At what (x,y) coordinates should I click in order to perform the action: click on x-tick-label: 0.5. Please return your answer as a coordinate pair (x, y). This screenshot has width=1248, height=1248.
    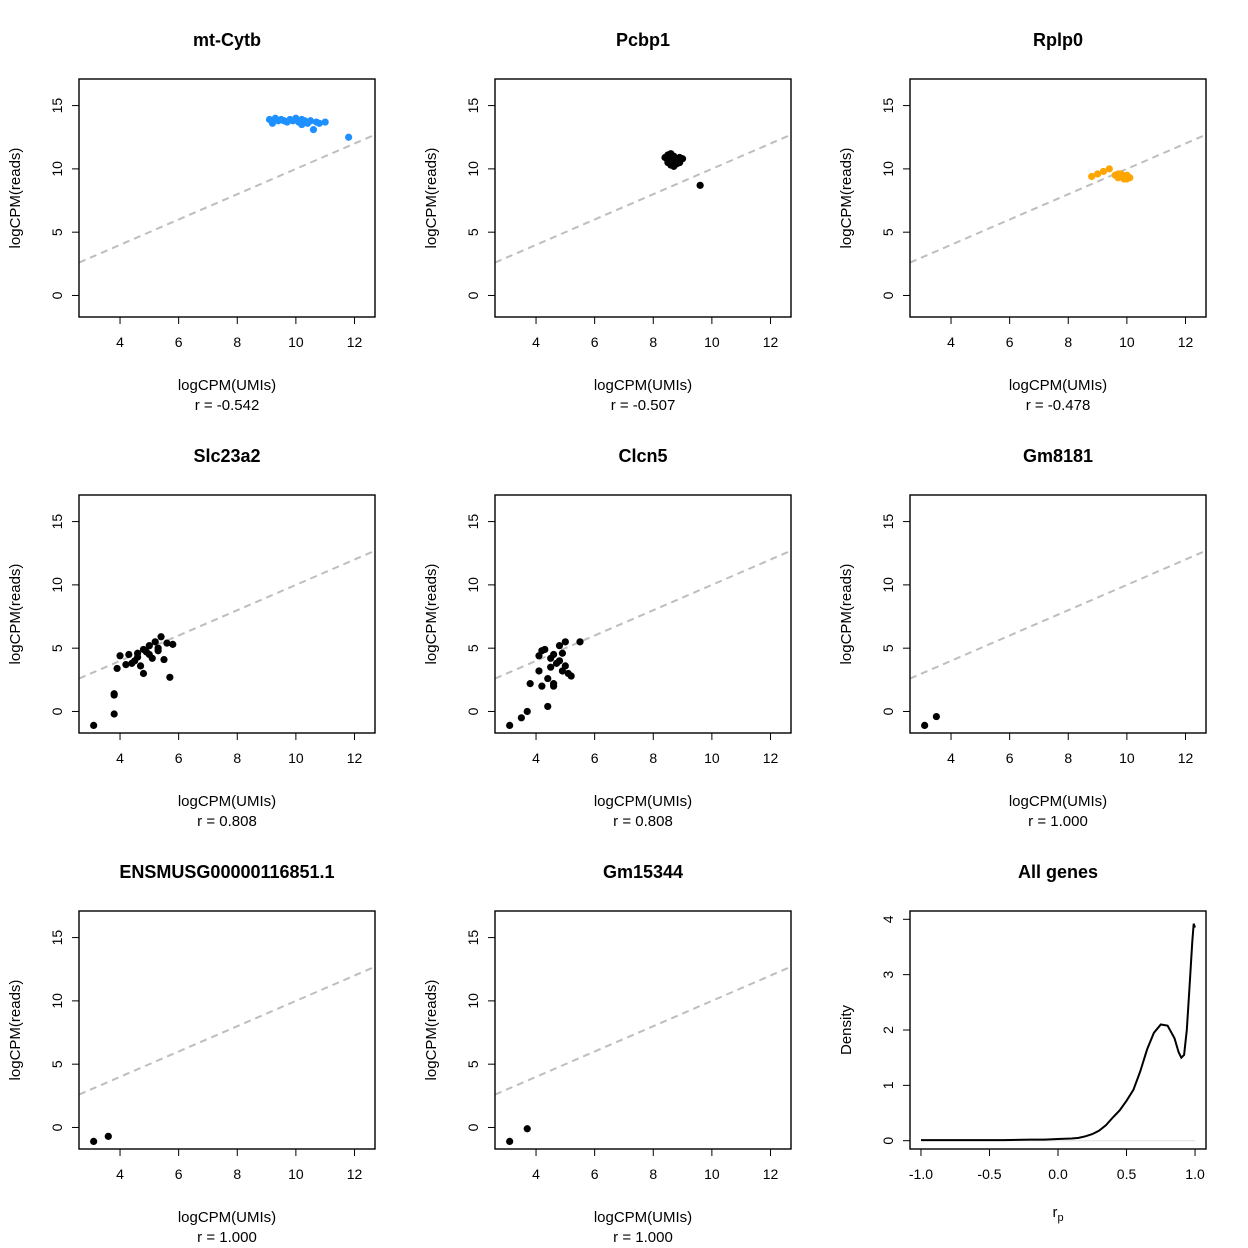
    Looking at the image, I should click on (1127, 1174).